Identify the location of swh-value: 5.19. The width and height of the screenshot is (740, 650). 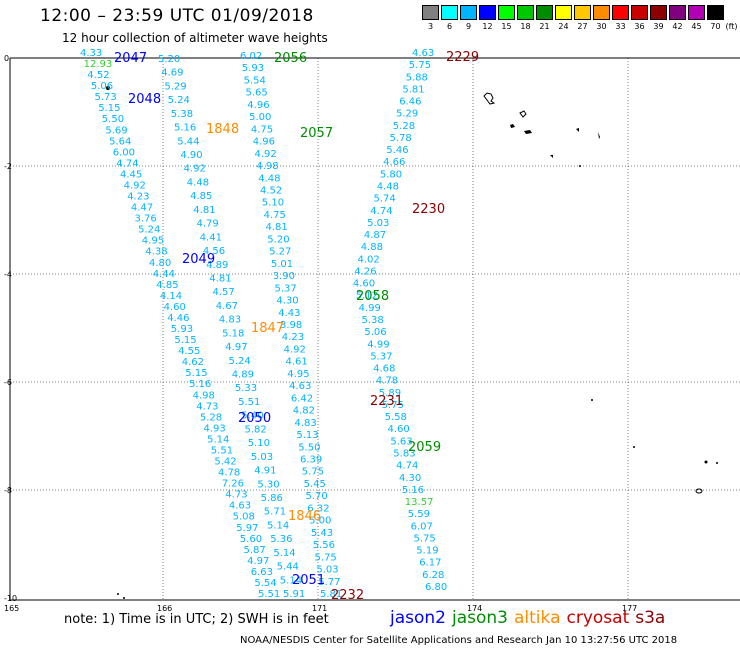
(427, 551).